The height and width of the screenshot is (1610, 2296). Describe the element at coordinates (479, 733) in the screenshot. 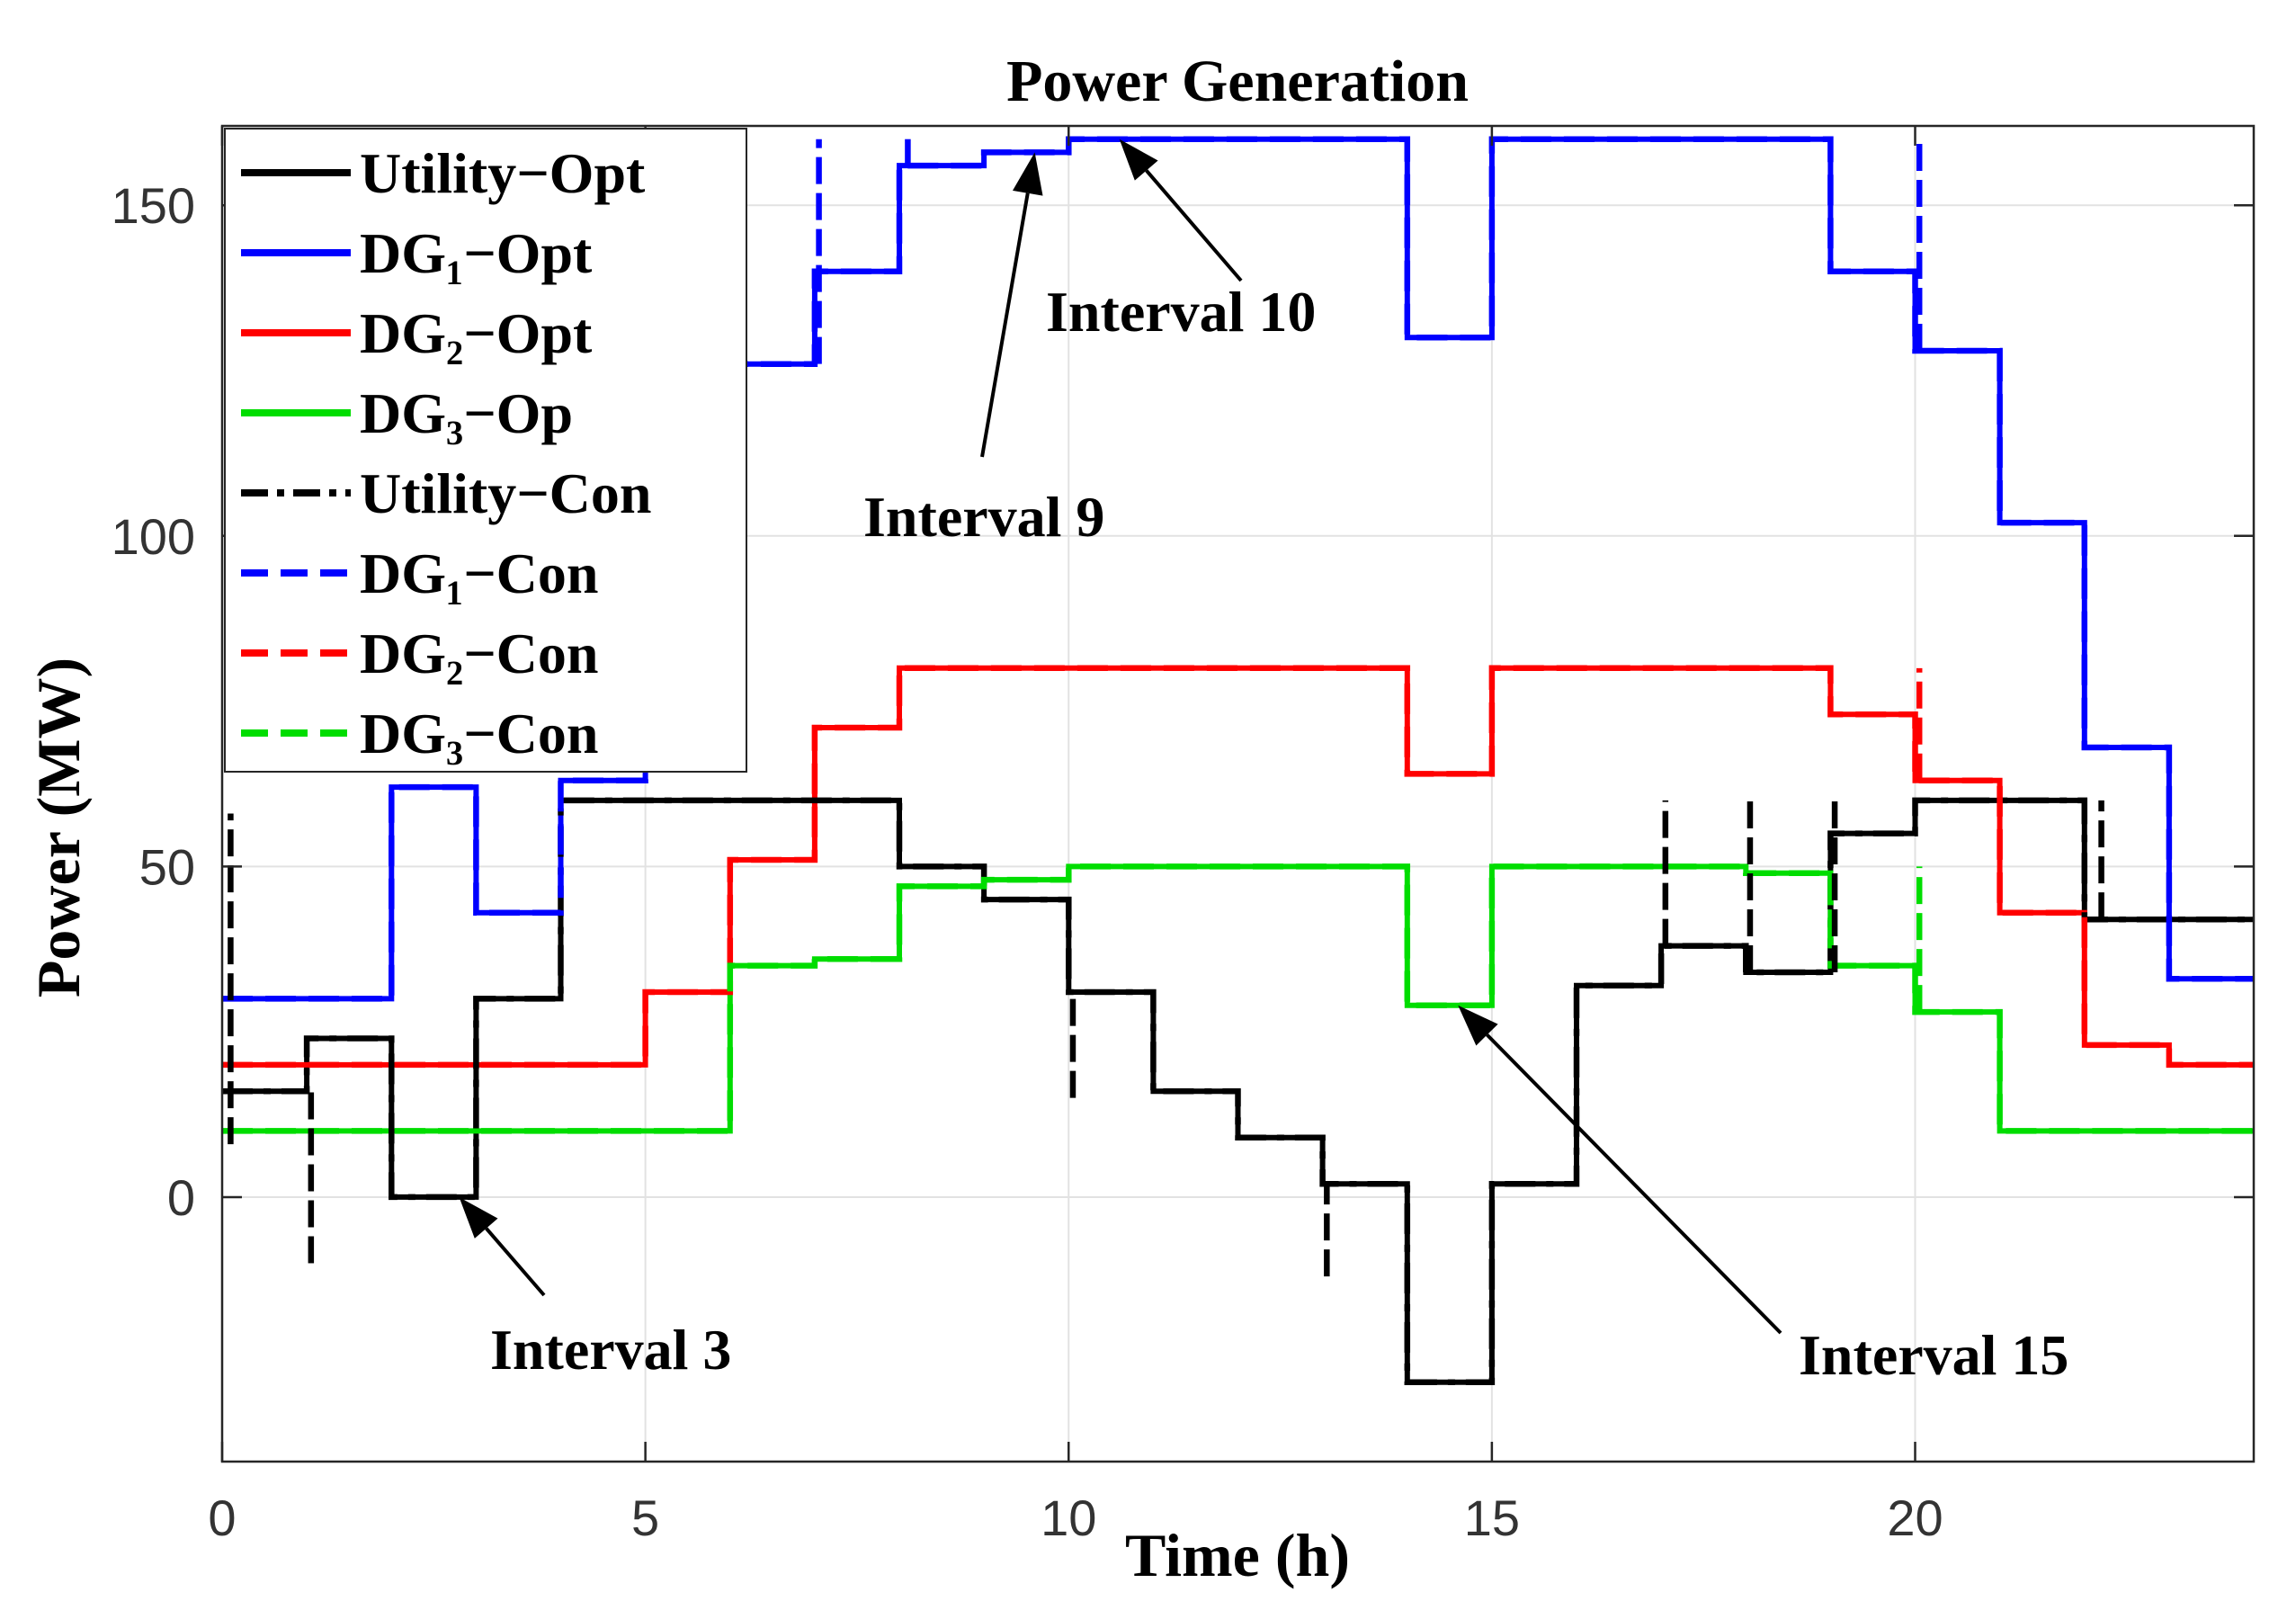

I see `legend-label: DG₃−Con` at that location.